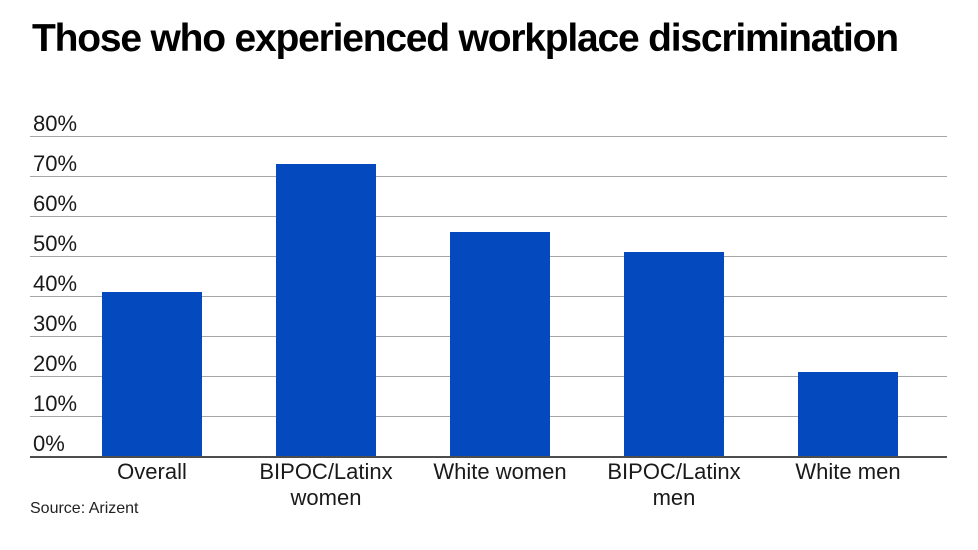 The width and height of the screenshot is (978, 550). I want to click on y-tick-label: 20%, so click(55, 363).